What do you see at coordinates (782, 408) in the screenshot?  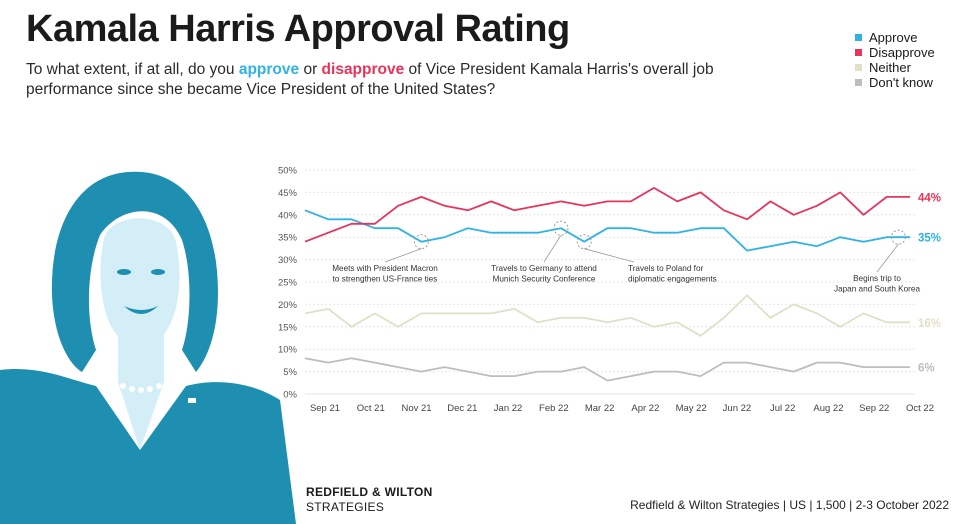 I see `x-tick-label: Jul 22` at bounding box center [782, 408].